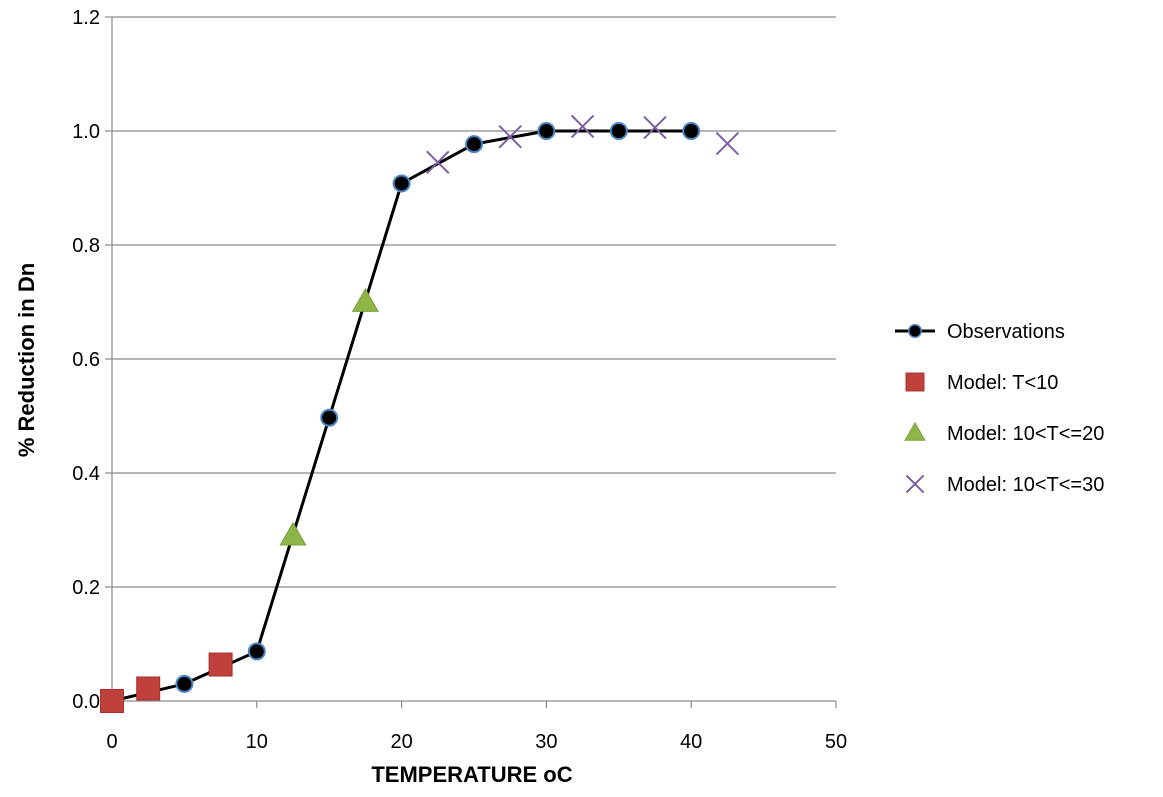 The height and width of the screenshot is (797, 1163). Describe the element at coordinates (546, 742) in the screenshot. I see `x-tick-label: 30` at that location.